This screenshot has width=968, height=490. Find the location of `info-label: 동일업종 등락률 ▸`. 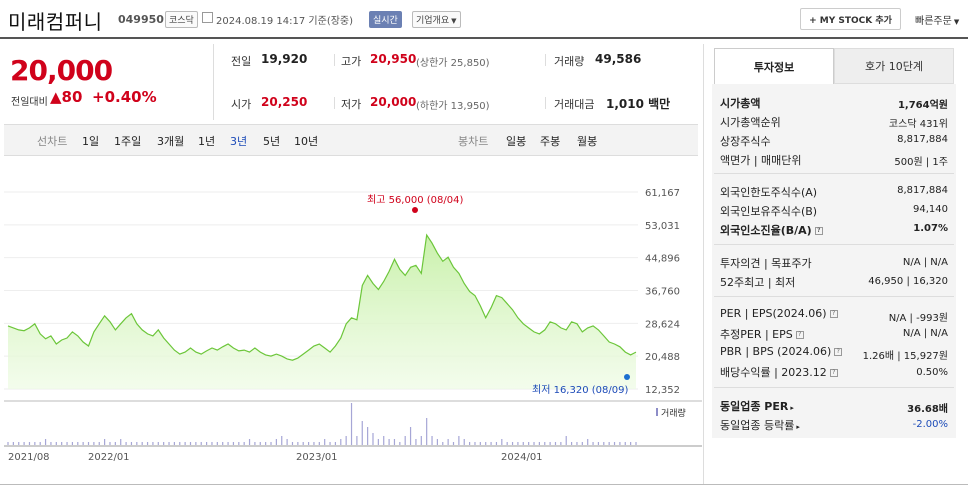

info-label: 동일업종 등락률 ▸ is located at coordinates (760, 425).